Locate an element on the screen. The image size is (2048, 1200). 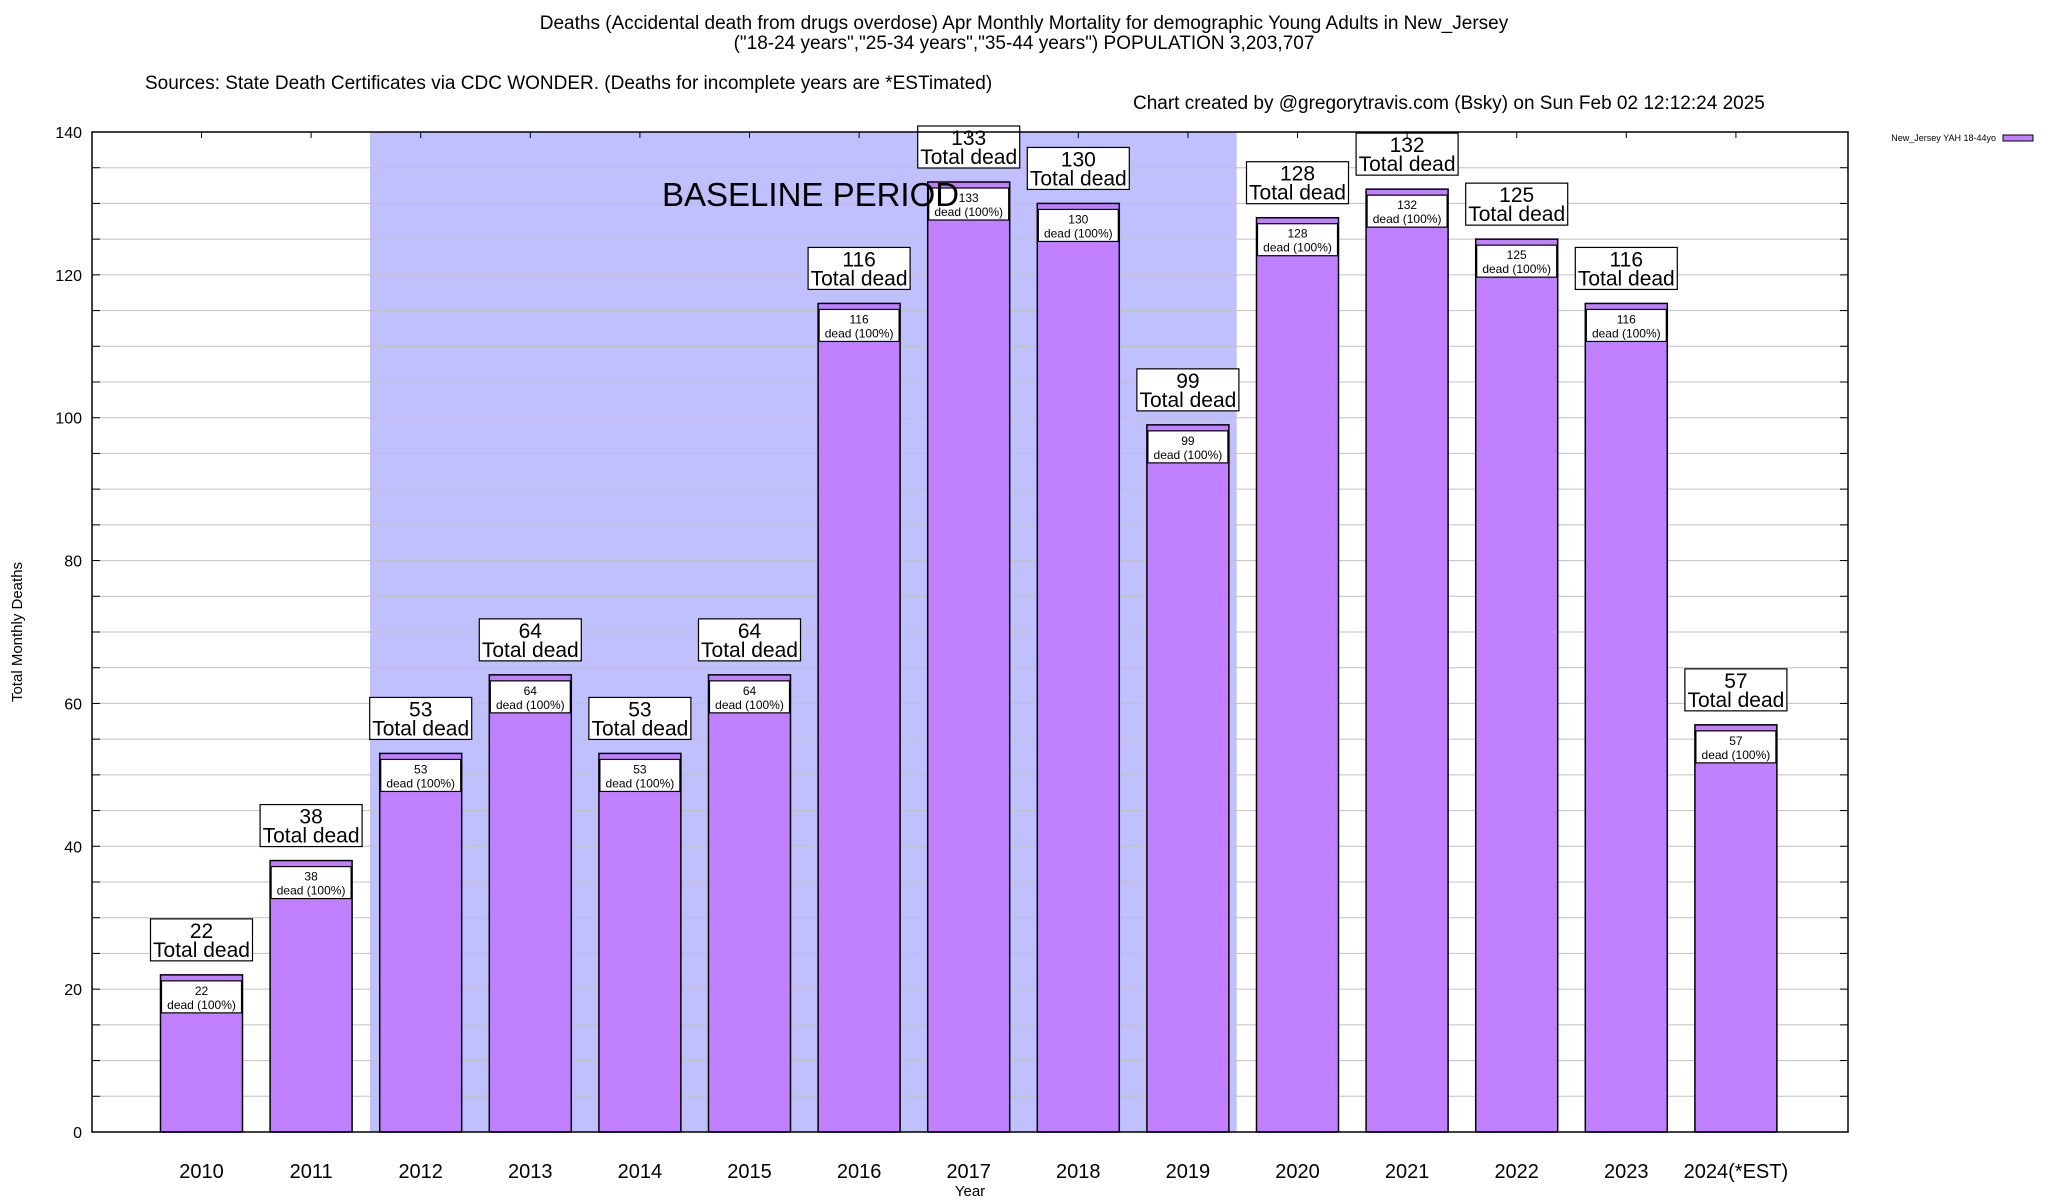
bar-2012 is located at coordinates (420, 942).